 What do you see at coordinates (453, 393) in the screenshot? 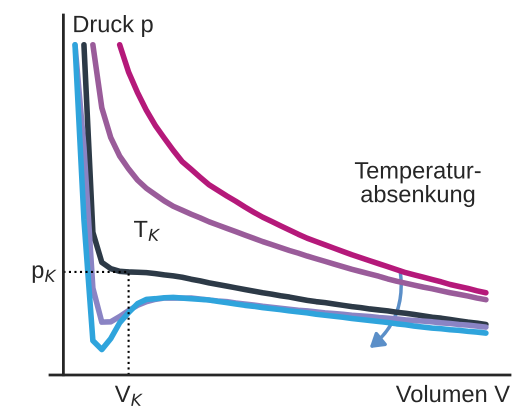
I see `x-axis-title: Volumen V` at bounding box center [453, 393].